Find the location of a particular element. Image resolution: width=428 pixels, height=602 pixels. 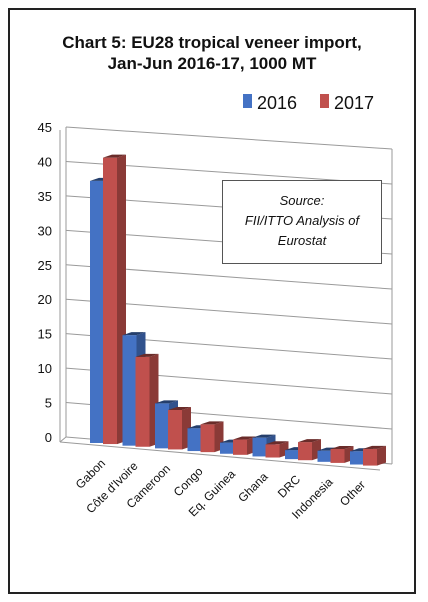

bar-2016-7-front is located at coordinates (324, 456).